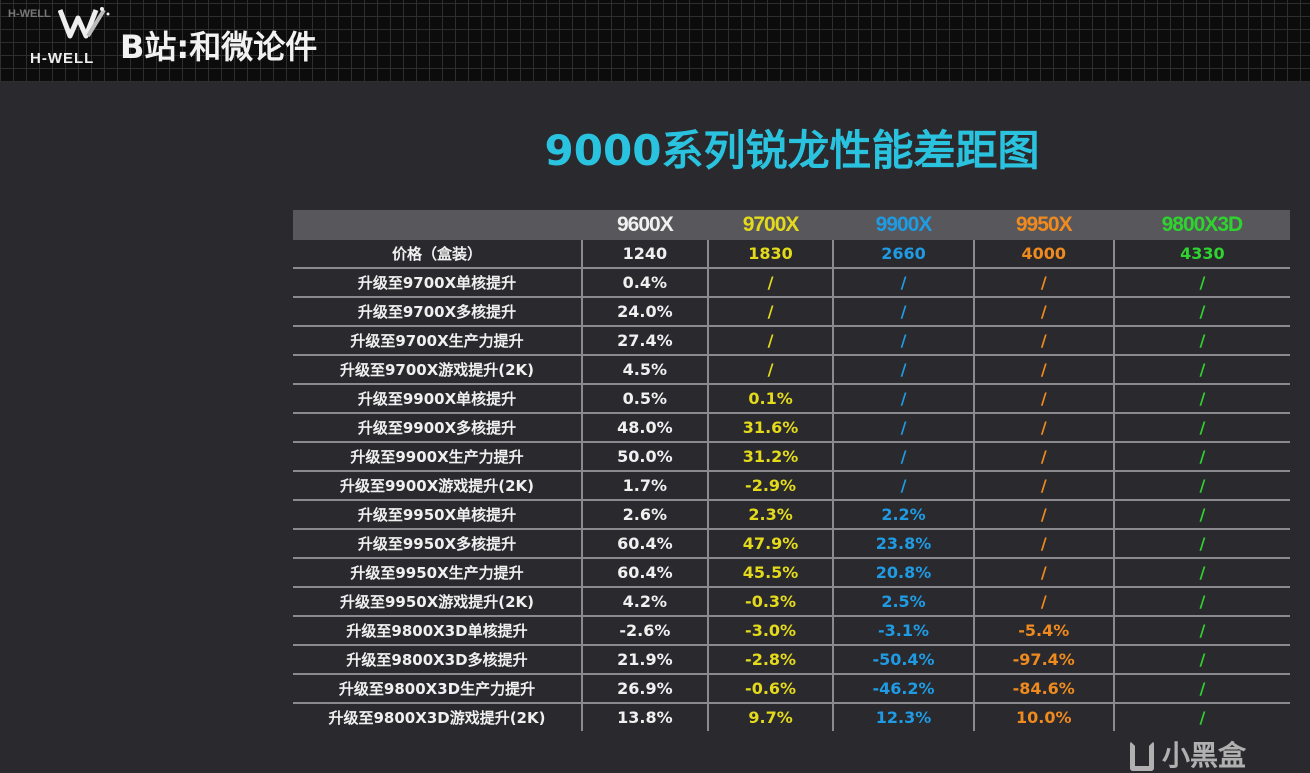  I want to click on table-row: 升级至9900X多核提升 48.0% 31.6% / / /, so click(791, 428).